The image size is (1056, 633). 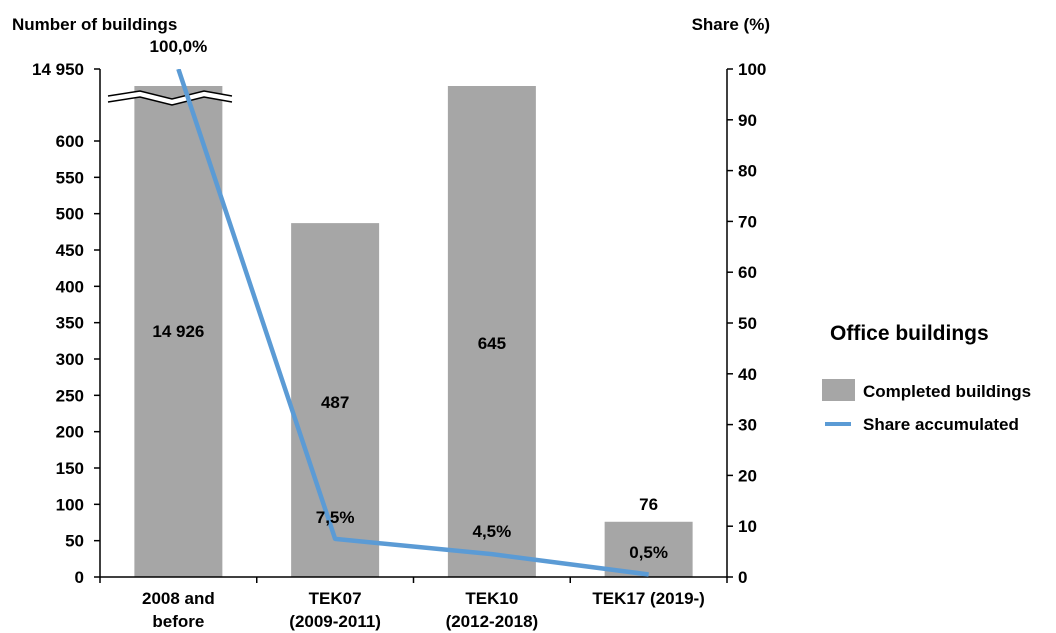 What do you see at coordinates (909, 333) in the screenshot?
I see `legend-title: Office buildings` at bounding box center [909, 333].